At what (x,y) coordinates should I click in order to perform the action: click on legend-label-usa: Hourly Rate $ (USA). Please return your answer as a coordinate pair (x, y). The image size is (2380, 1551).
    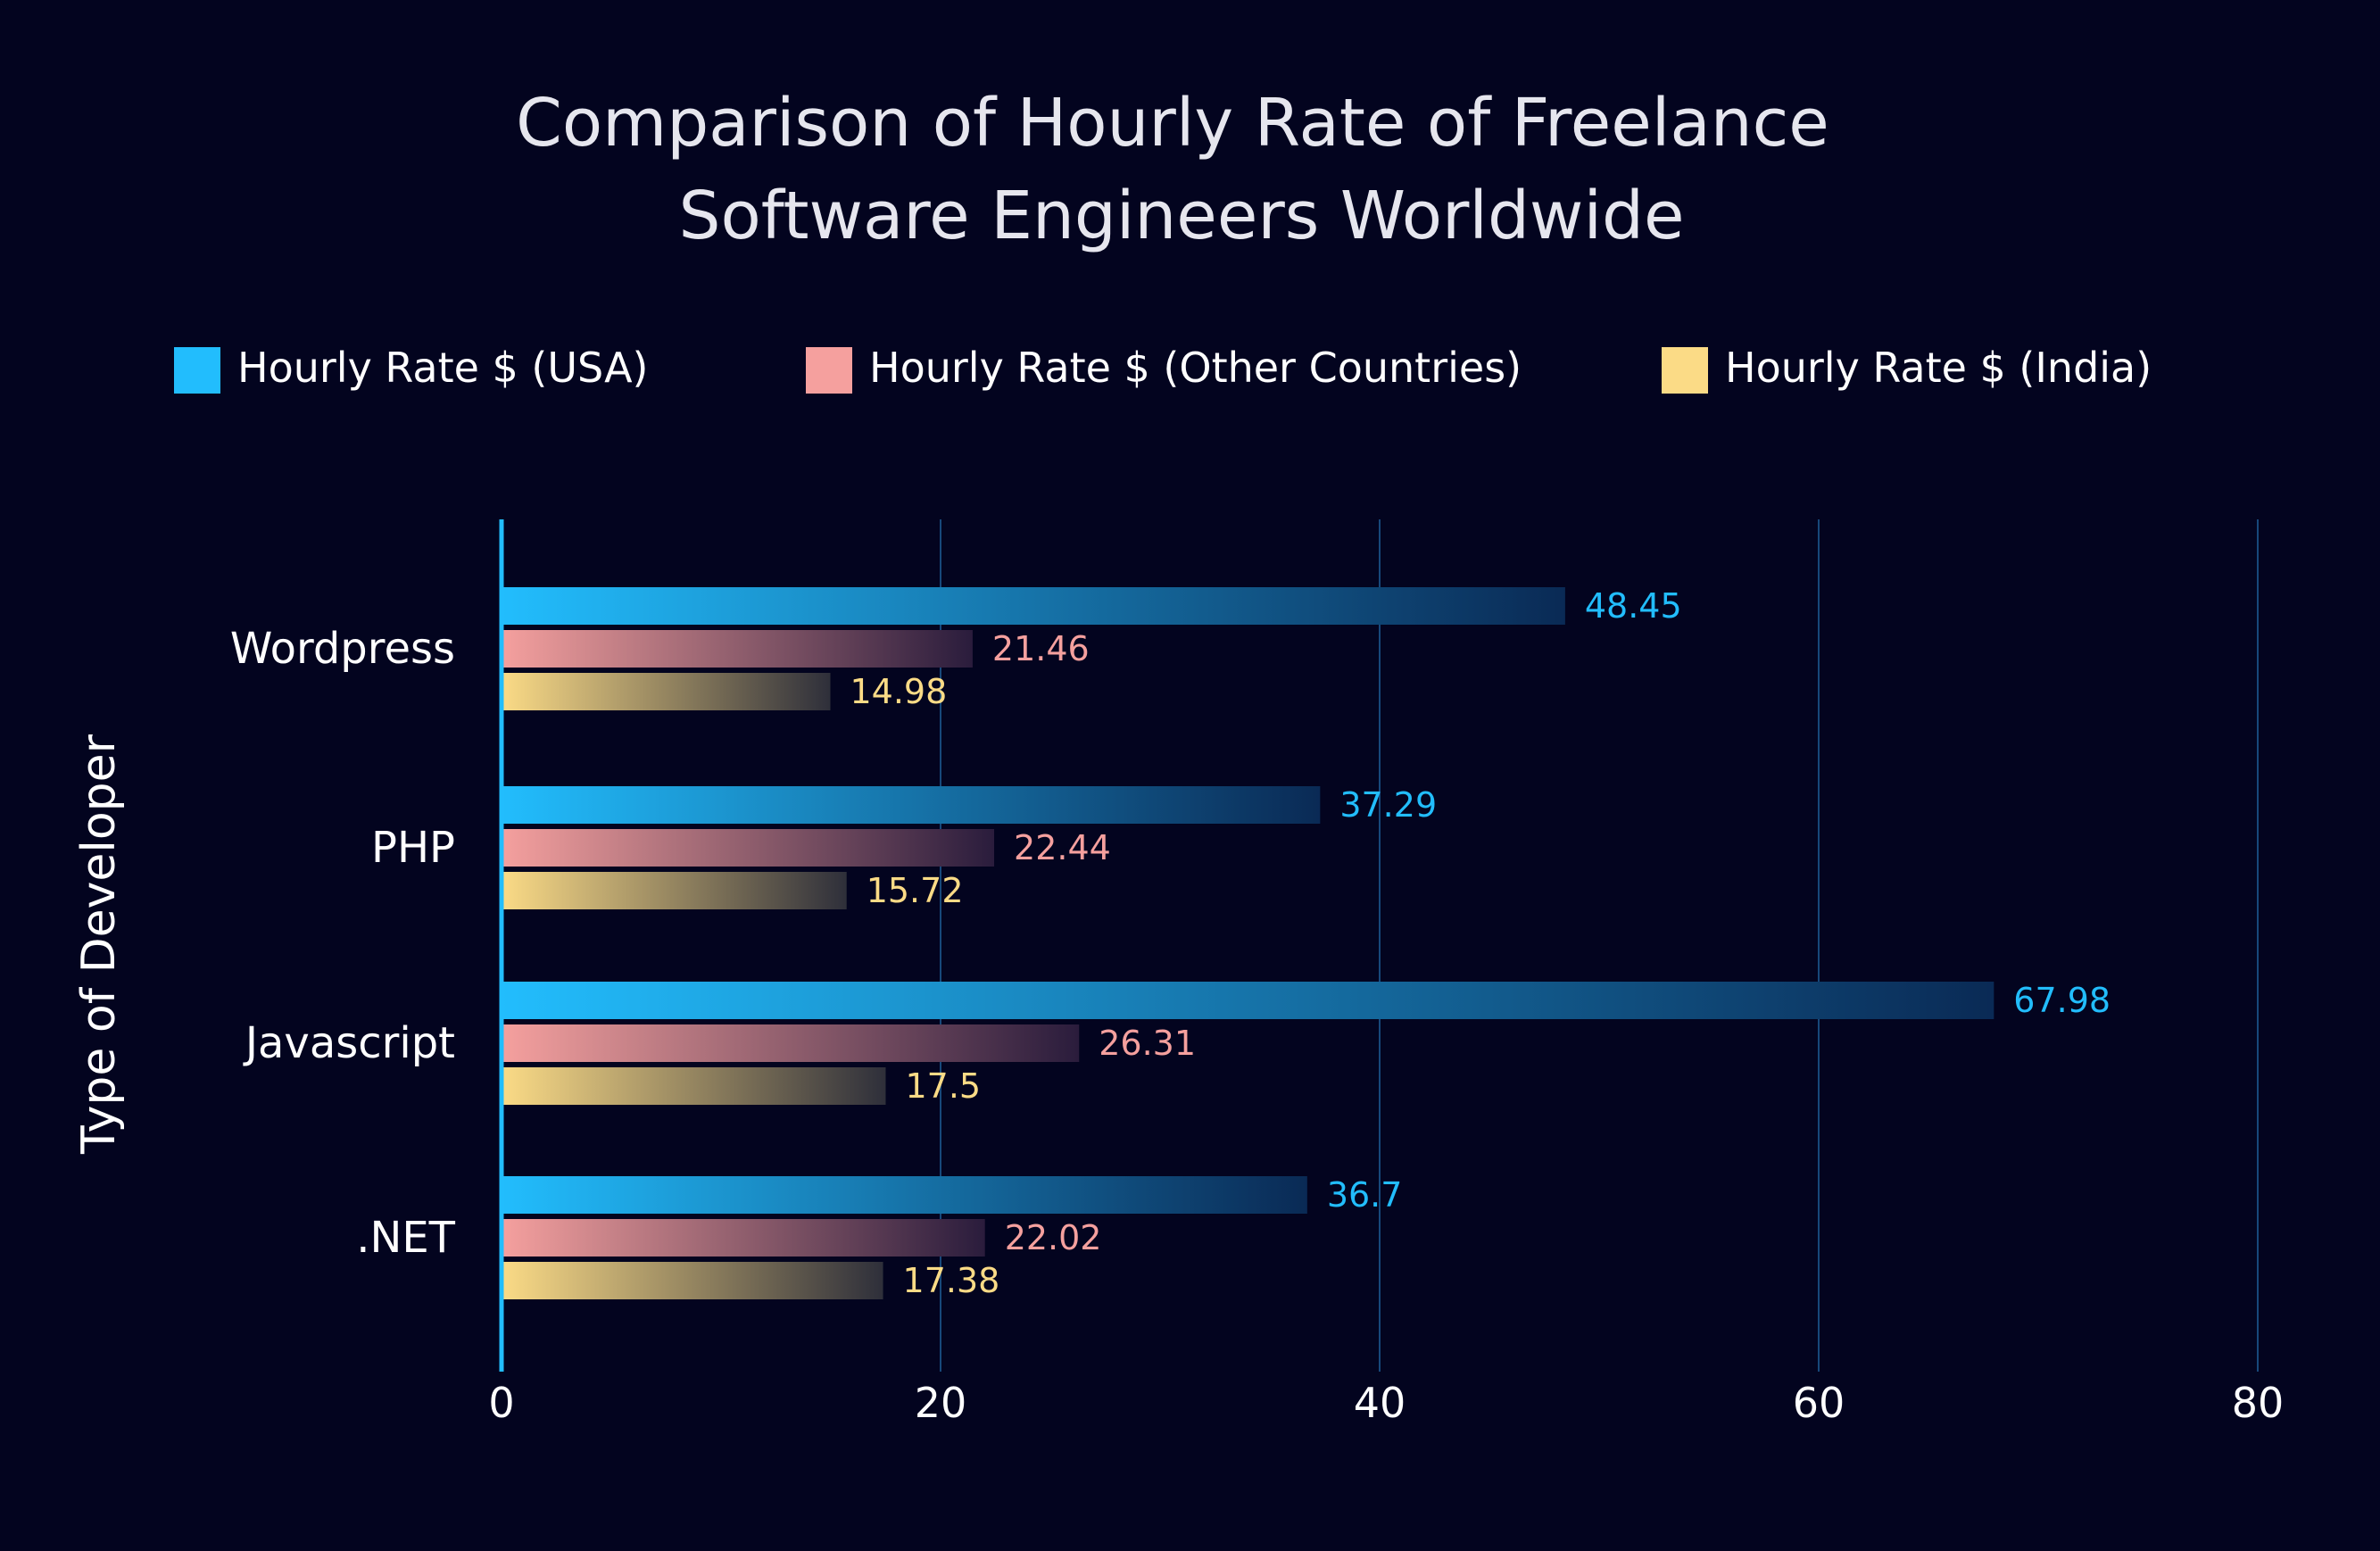
    Looking at the image, I should click on (443, 368).